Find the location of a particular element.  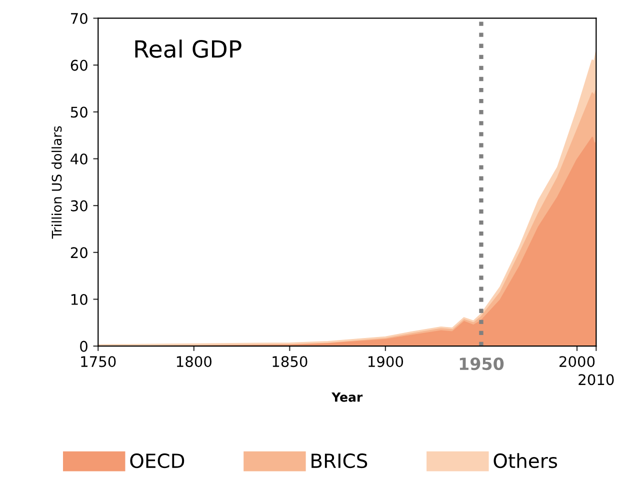

x-tick-label: 1750 is located at coordinates (98, 362).